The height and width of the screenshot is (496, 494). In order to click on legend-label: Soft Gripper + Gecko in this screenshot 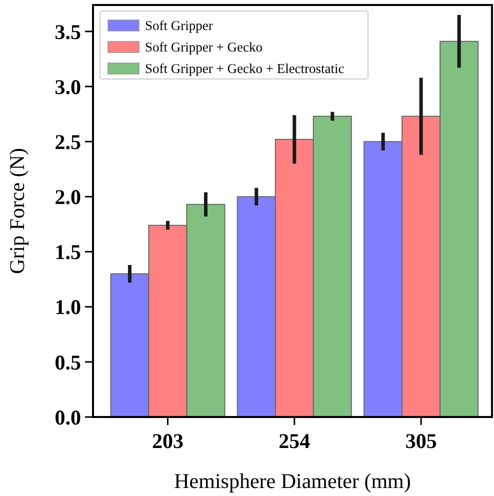, I will do `click(204, 47)`.